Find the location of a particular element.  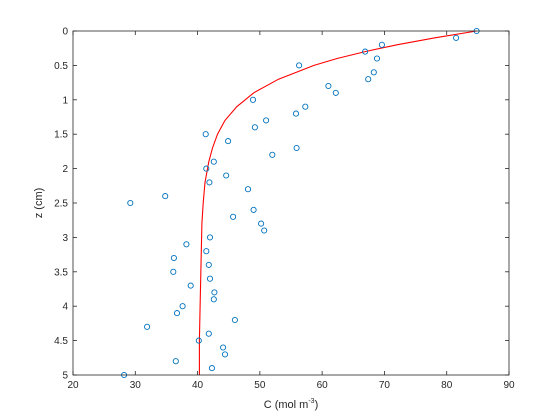

x-tick-label: 20 is located at coordinates (73, 385).